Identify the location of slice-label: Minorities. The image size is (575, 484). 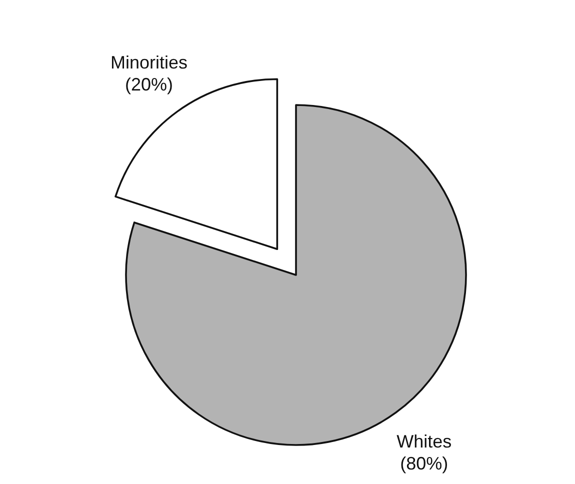
(149, 62).